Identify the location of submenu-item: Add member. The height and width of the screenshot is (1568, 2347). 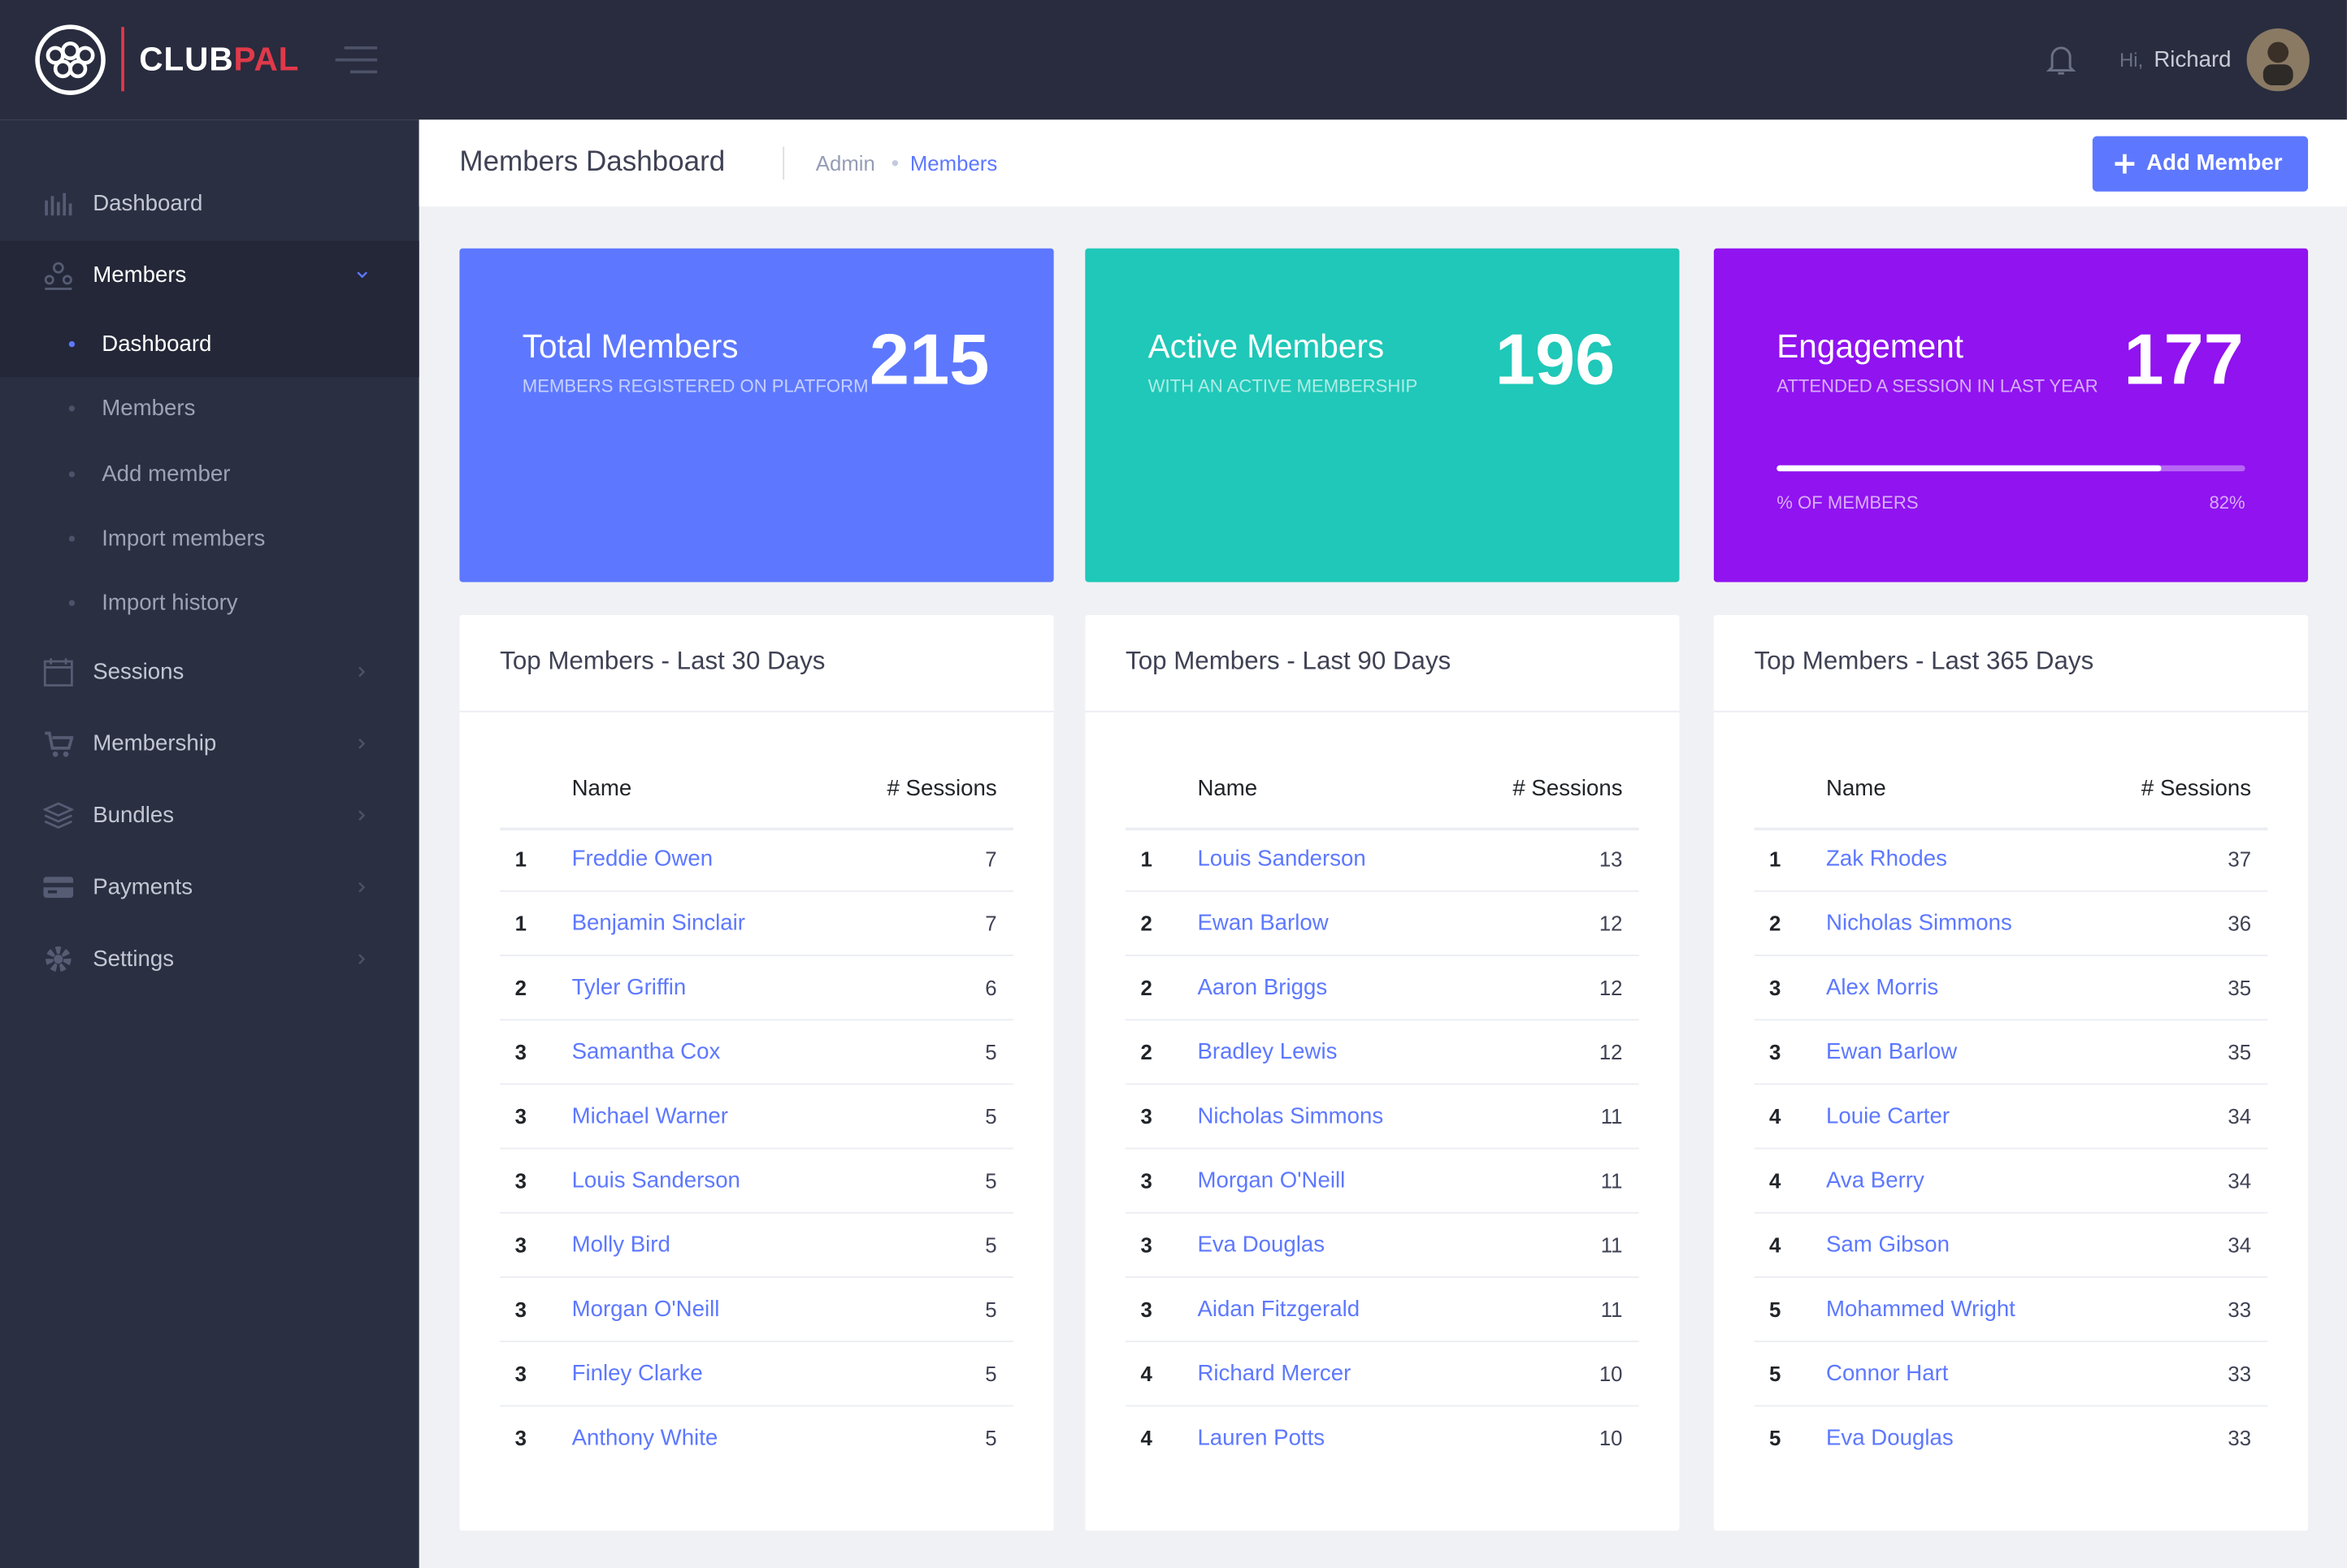
(209, 473).